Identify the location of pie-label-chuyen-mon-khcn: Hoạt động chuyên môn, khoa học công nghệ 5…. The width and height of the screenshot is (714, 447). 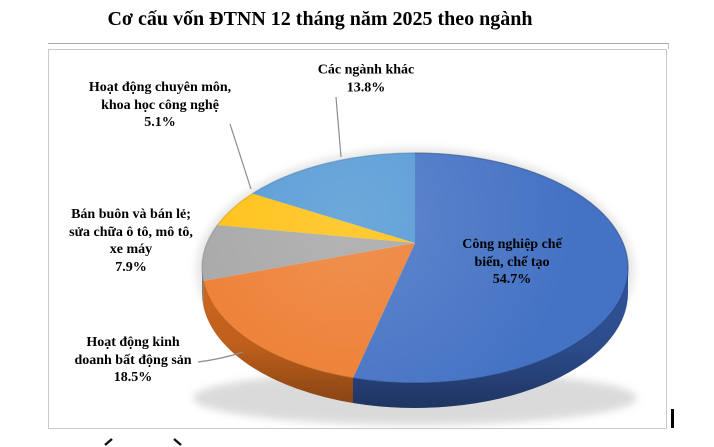
(160, 104).